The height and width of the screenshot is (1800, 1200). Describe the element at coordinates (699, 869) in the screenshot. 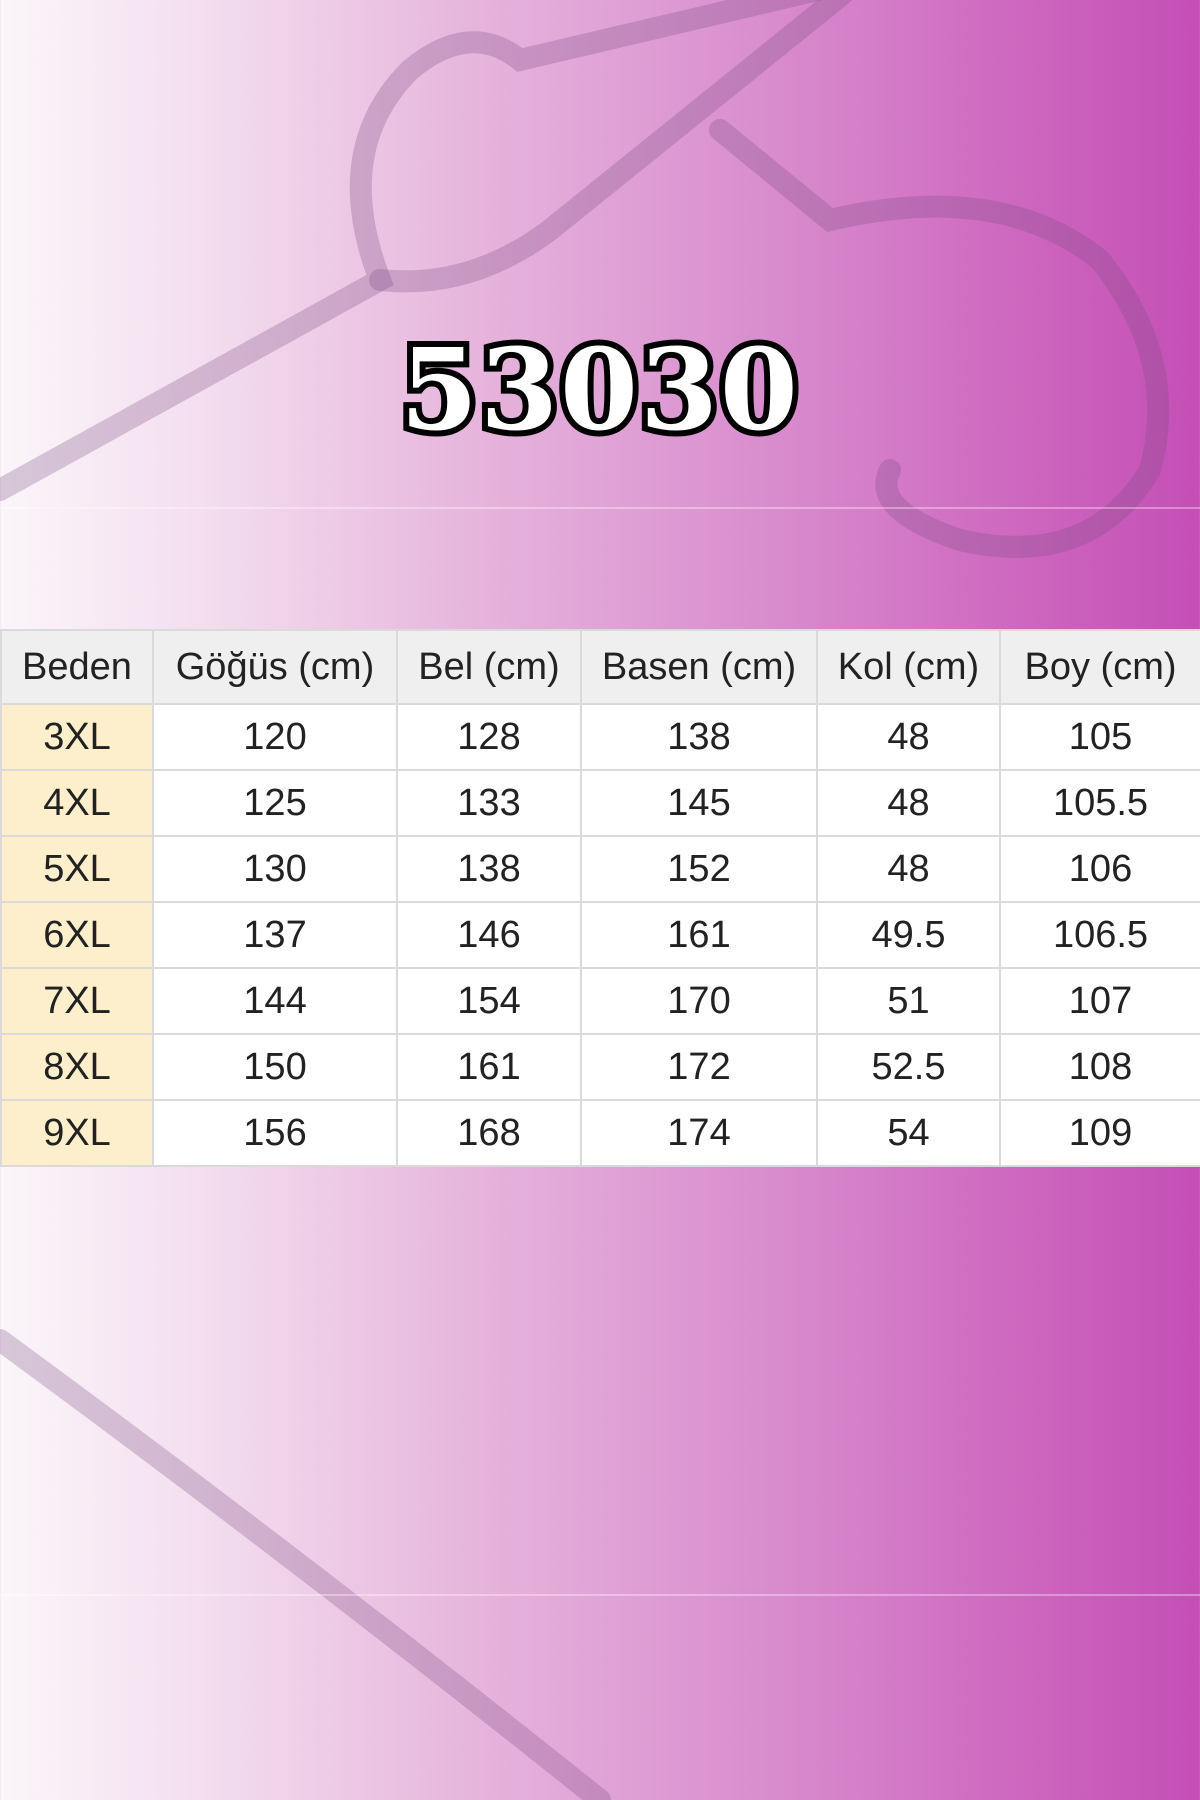

I see `measurement-cell: 152` at that location.